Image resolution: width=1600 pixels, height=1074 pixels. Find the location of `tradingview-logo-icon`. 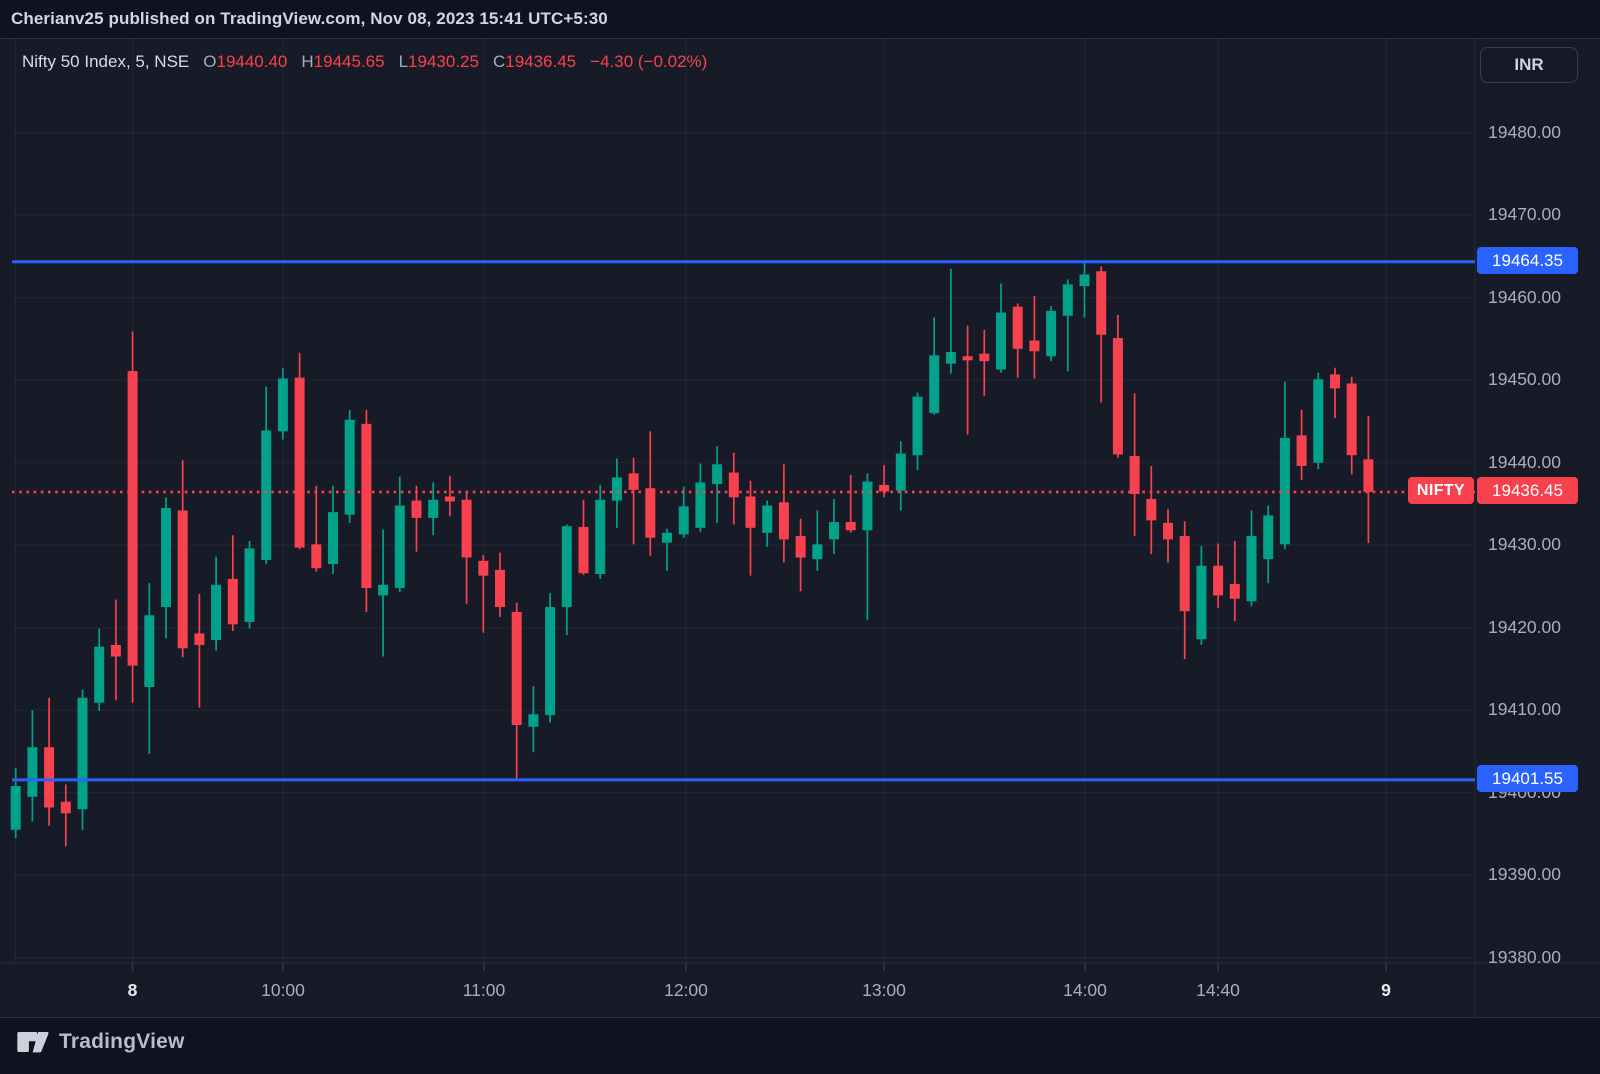

tradingview-logo-icon is located at coordinates (32, 1042).